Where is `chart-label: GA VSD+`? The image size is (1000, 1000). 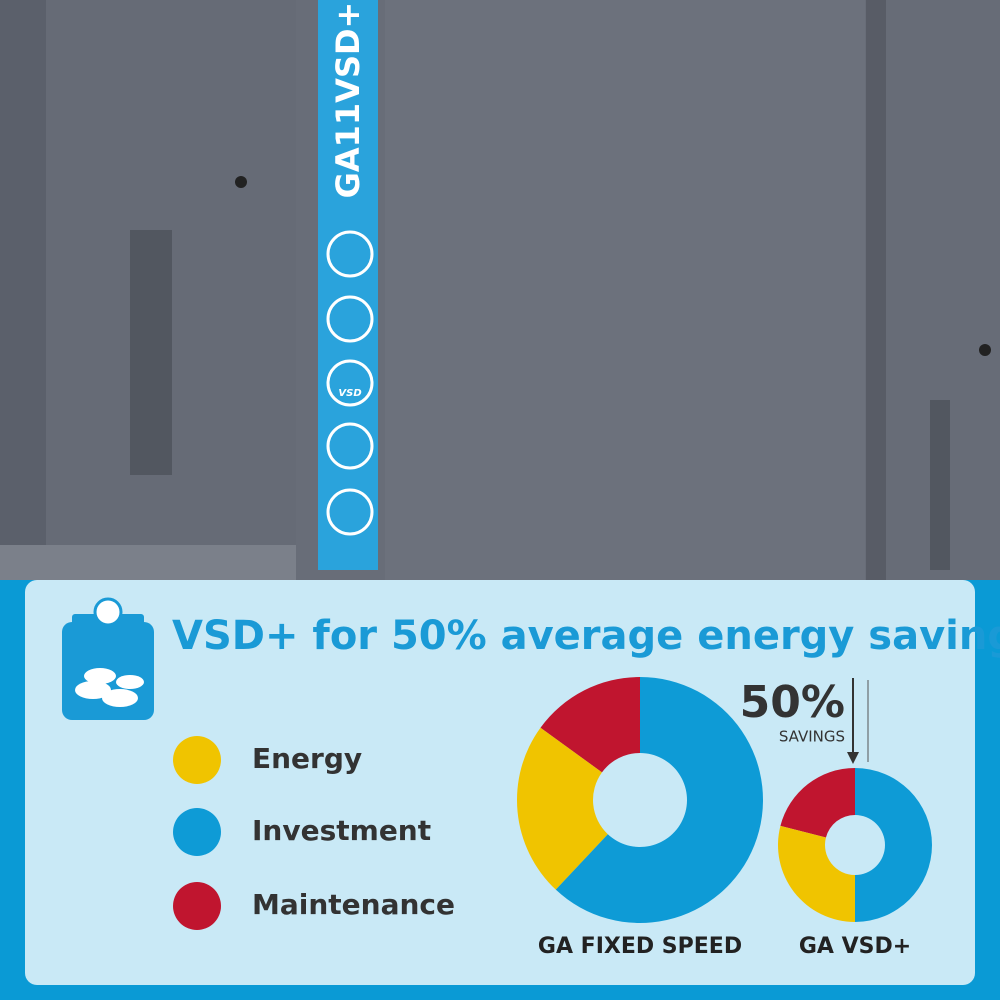 chart-label: GA VSD+ is located at coordinates (855, 946).